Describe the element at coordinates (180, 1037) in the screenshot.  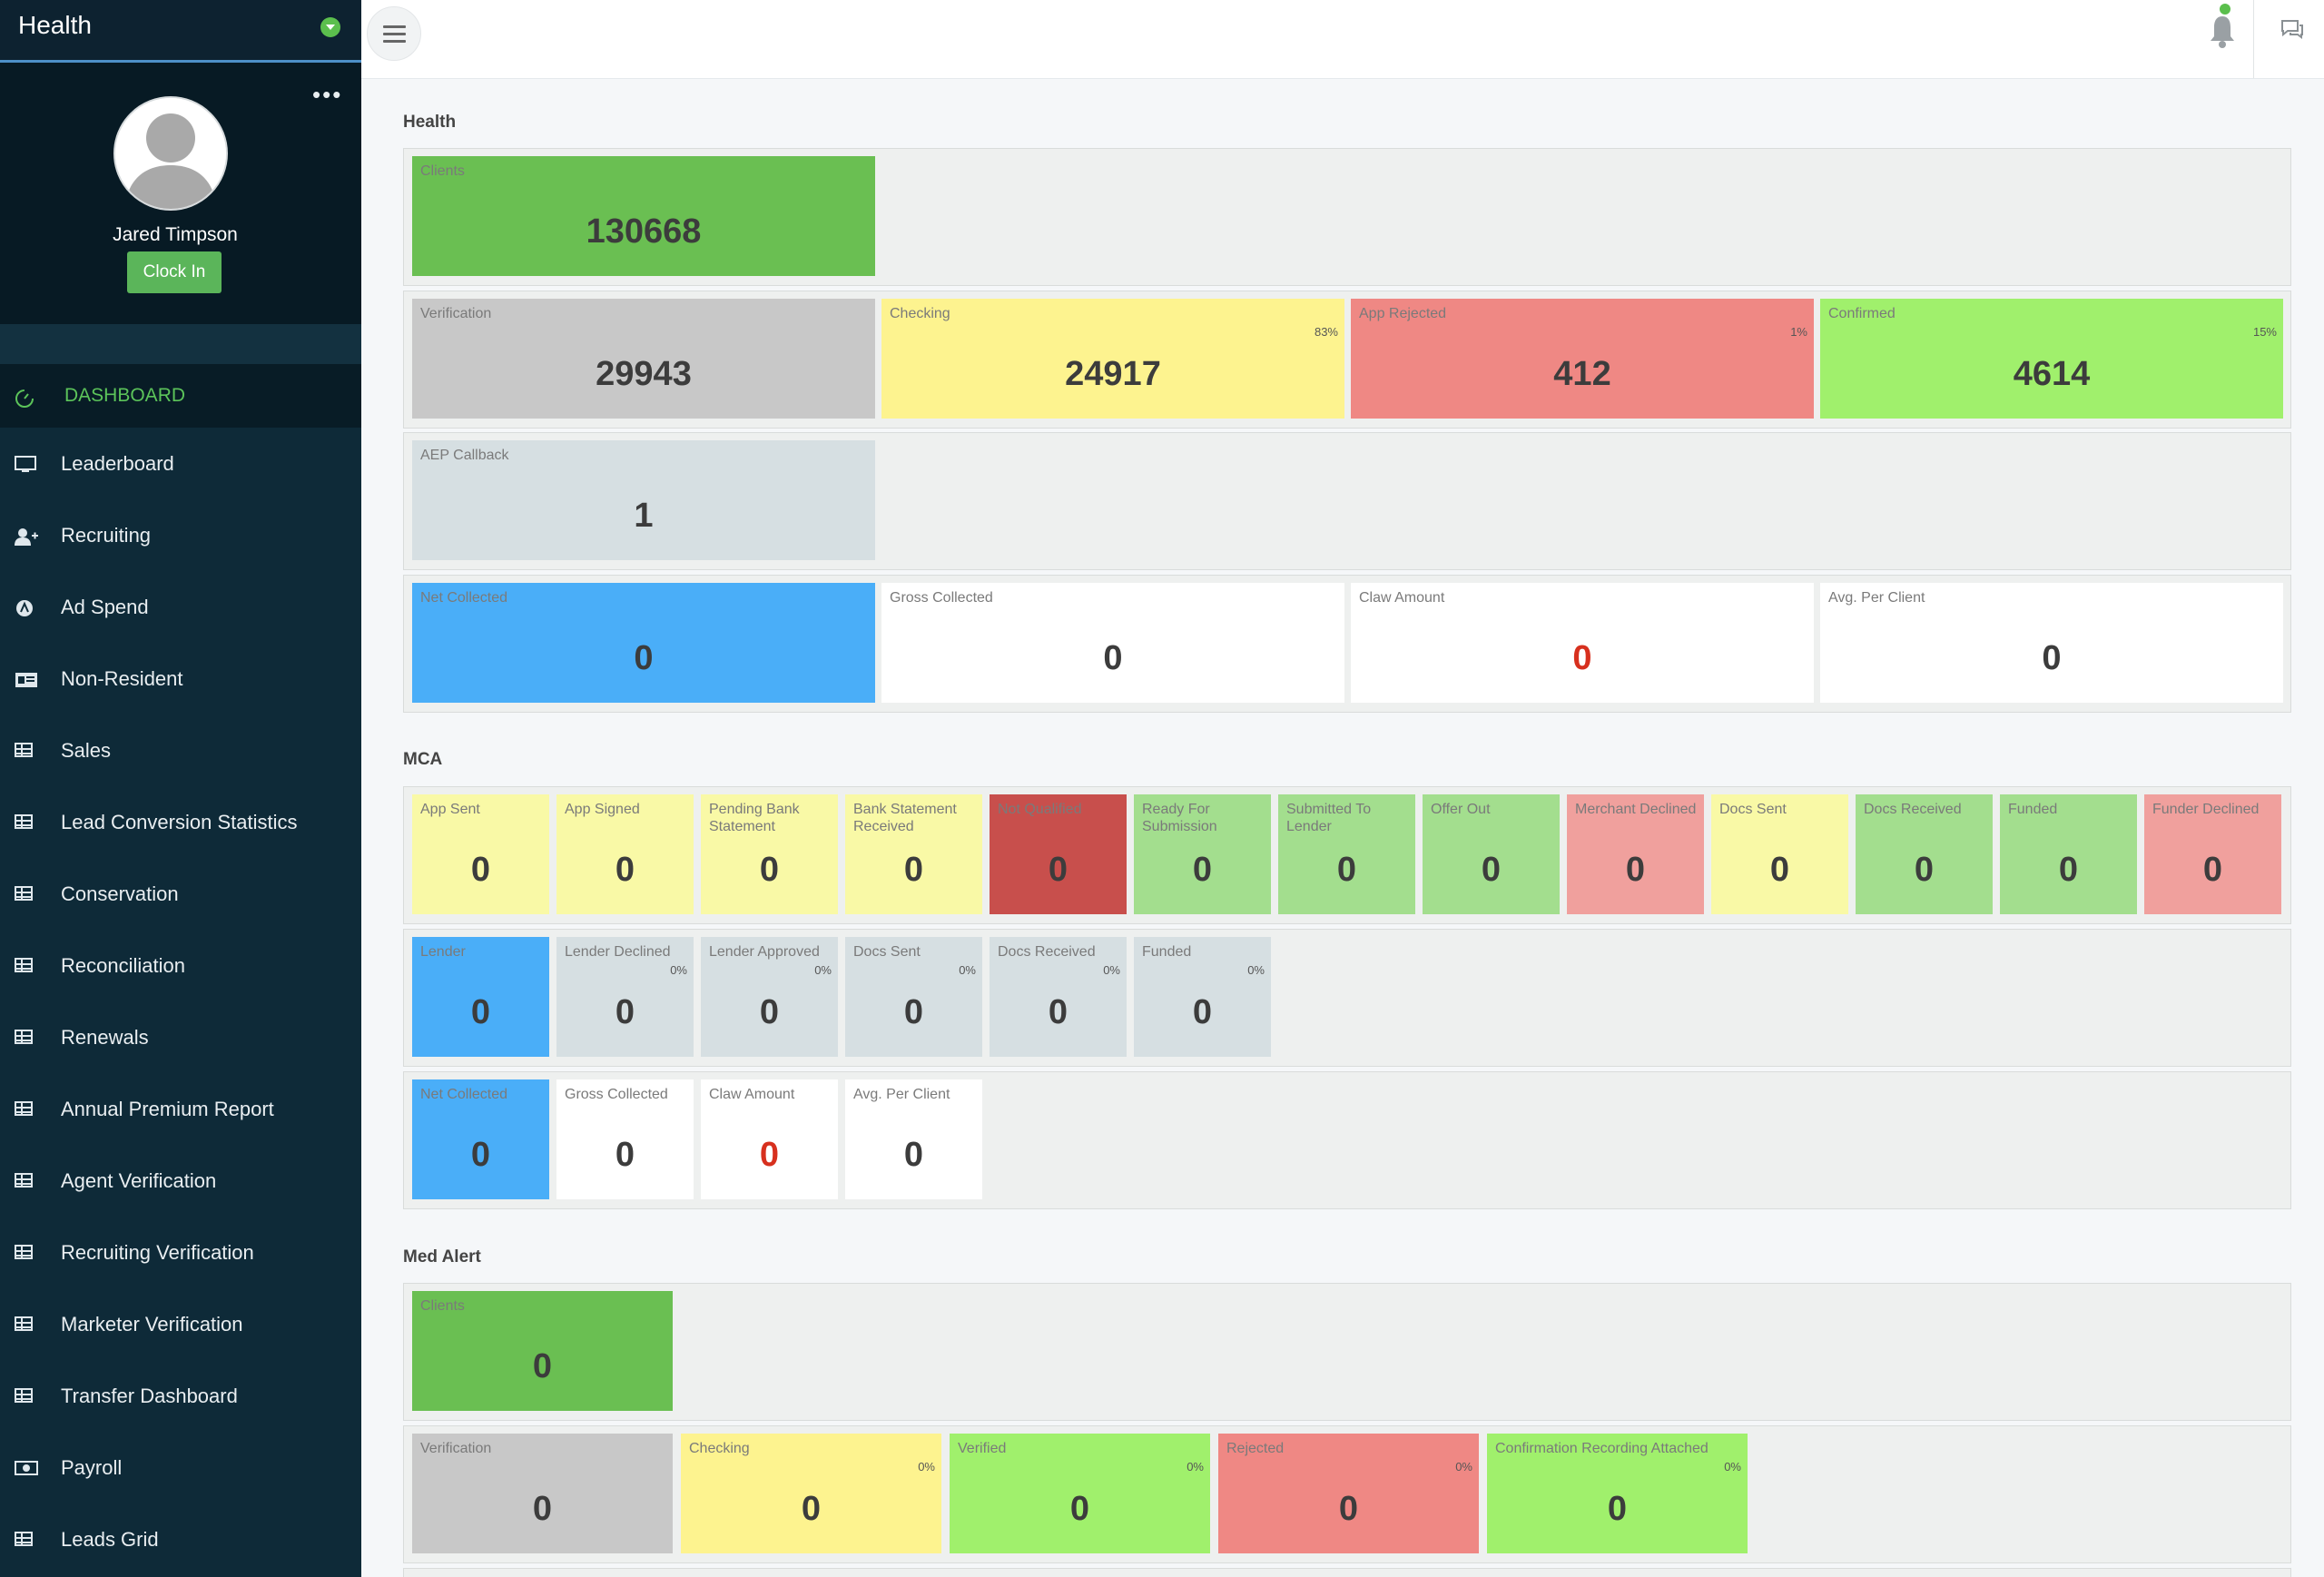
I see `sidebar-item-renewals: Renewals` at that location.